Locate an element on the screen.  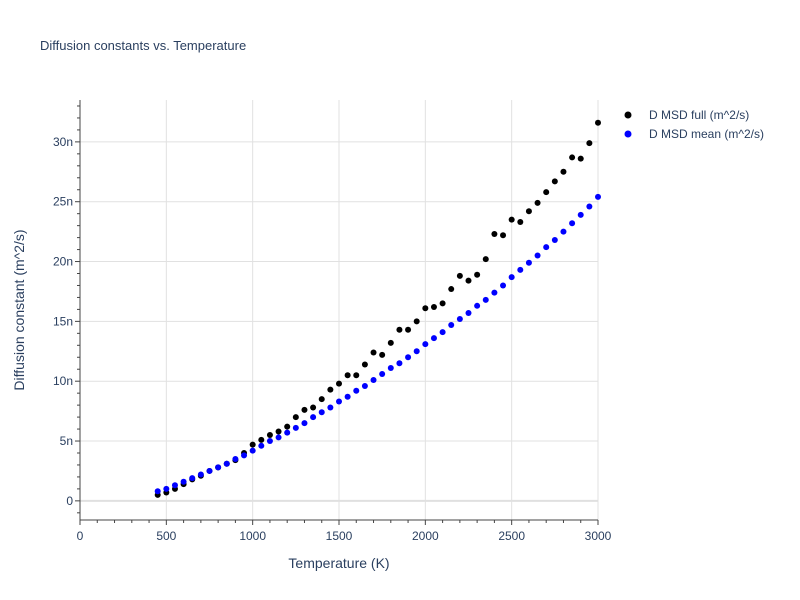
y-tick-label: 10n is located at coordinates (63, 381).